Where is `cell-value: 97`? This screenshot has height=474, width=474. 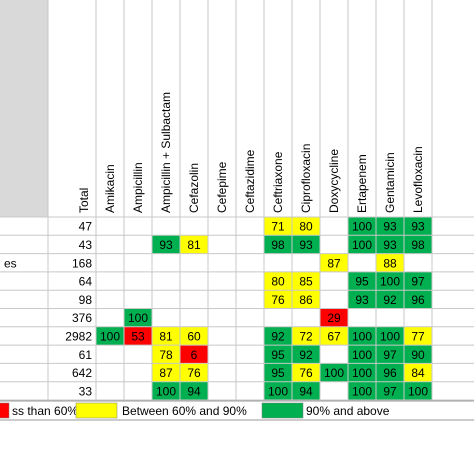 cell-value: 97 is located at coordinates (390, 391).